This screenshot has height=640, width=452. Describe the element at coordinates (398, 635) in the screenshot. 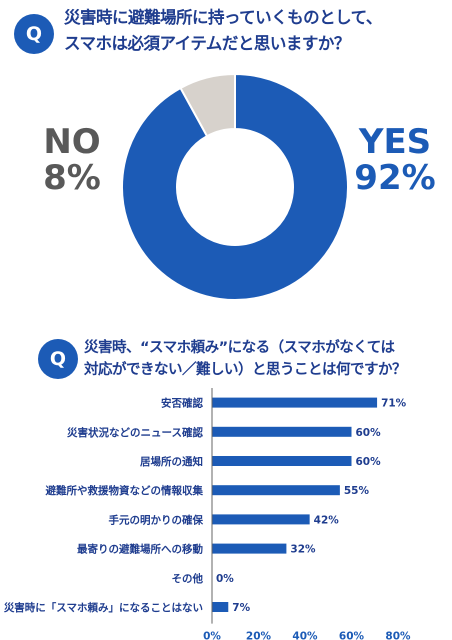

I see `x-tick-label: 80%` at that location.